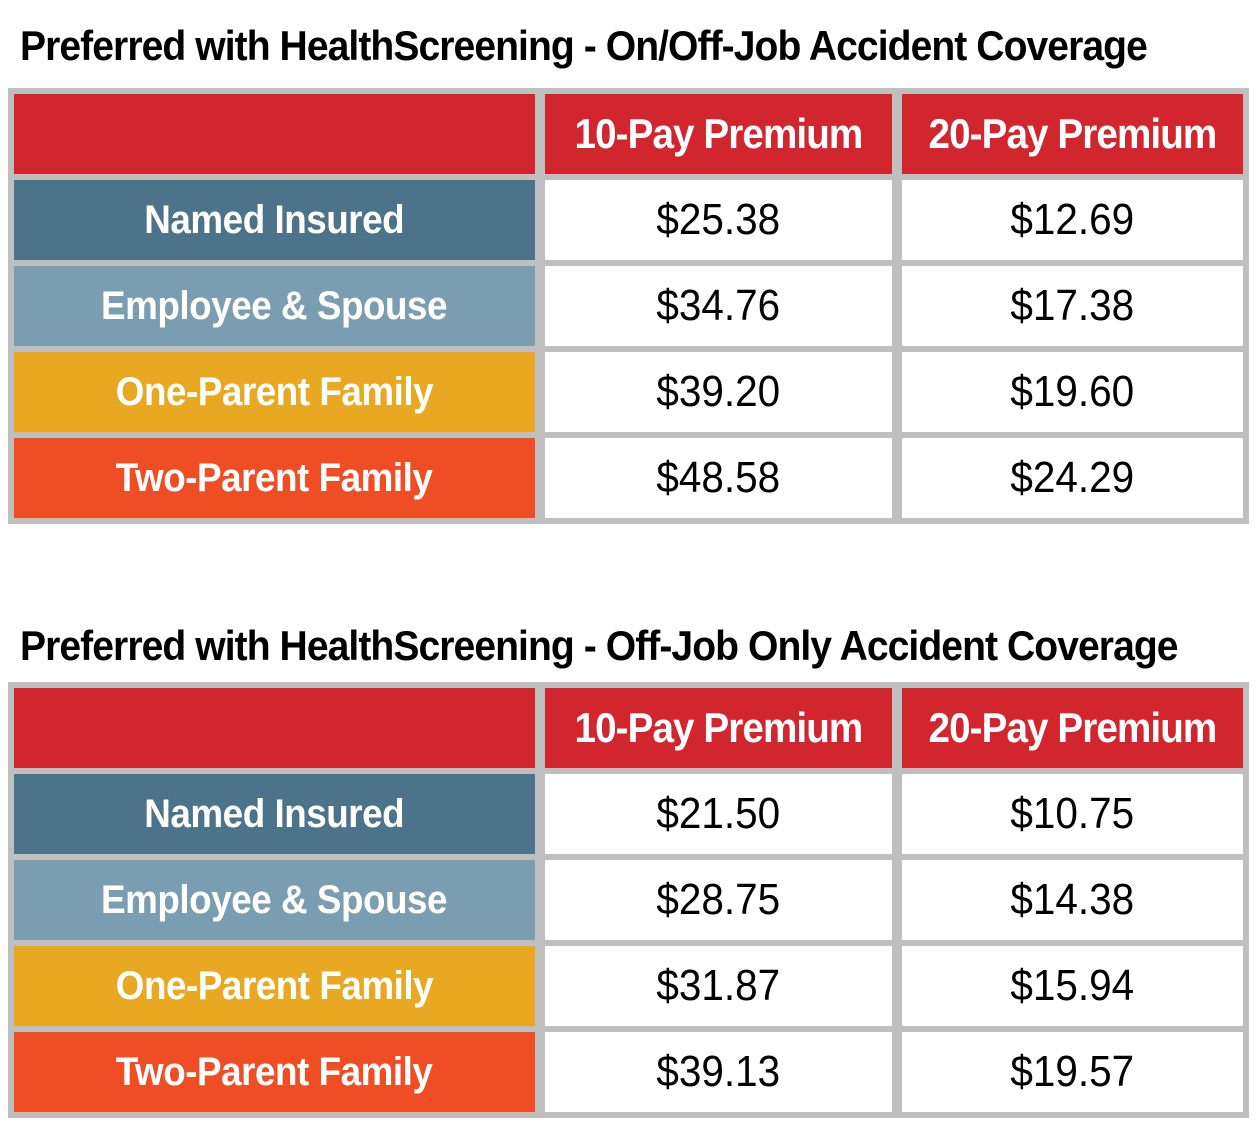 The height and width of the screenshot is (1140, 1259). I want to click on value-one-parent-family-20-pay: $19.60, so click(1072, 392).